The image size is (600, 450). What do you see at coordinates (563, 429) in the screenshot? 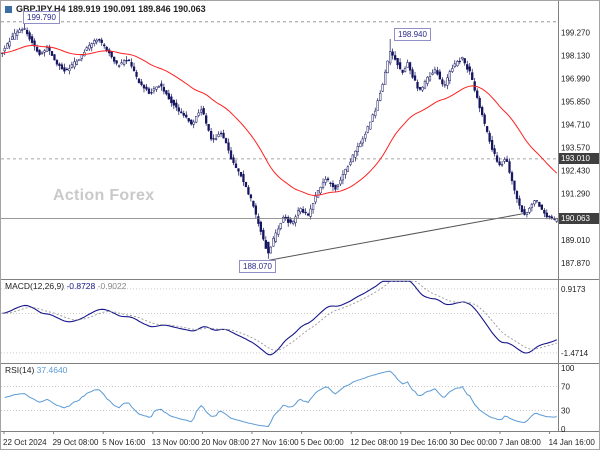
I see `svg-text: 0` at bounding box center [563, 429].